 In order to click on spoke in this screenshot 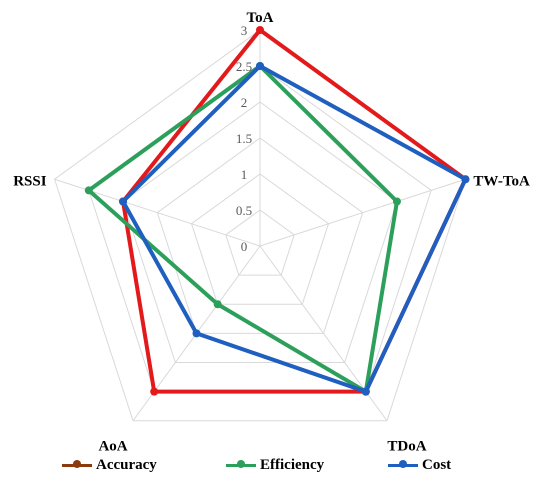, I will do `click(362, 212)`.